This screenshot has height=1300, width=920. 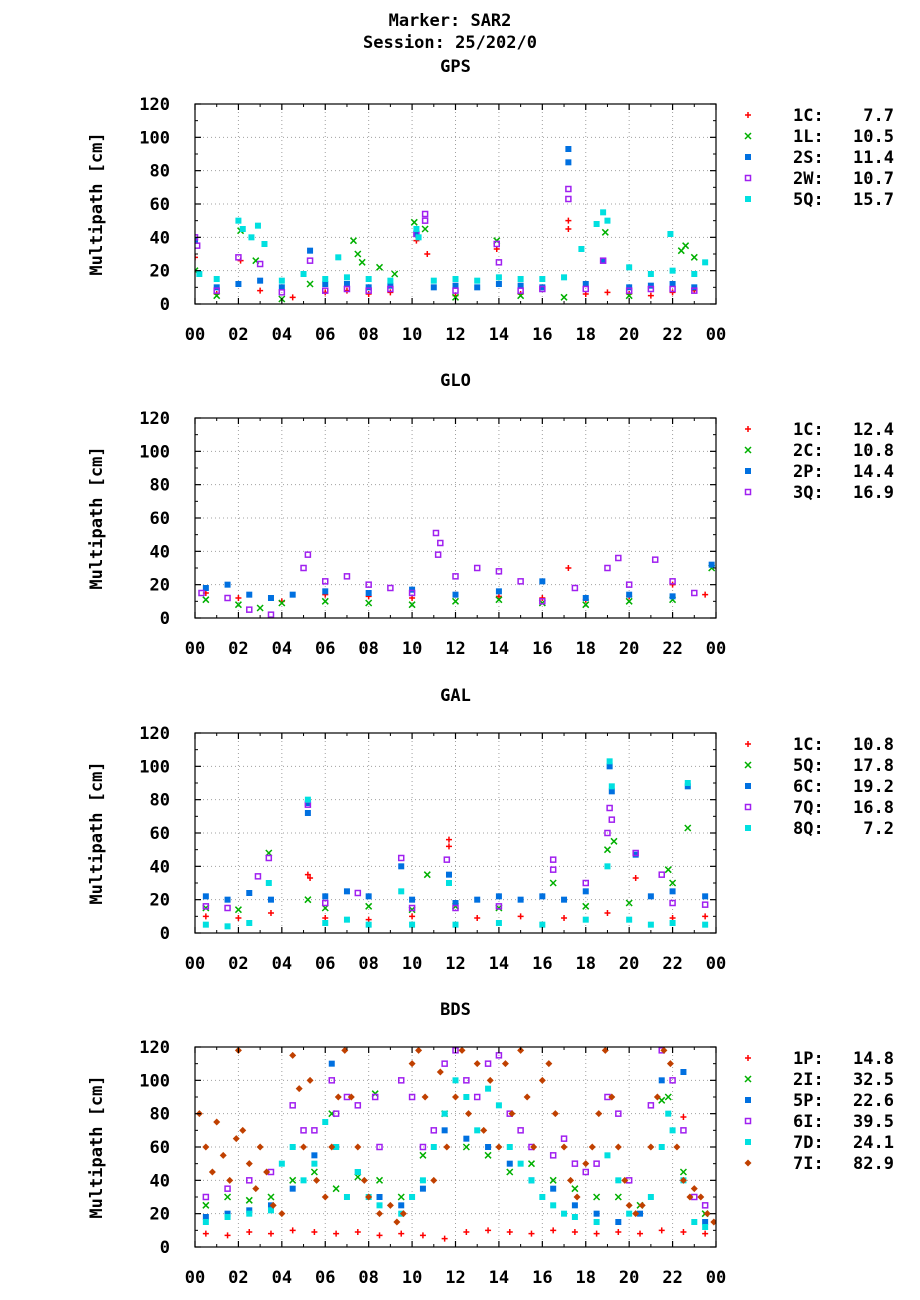 I want to click on data-point-8q, so click(x=687, y=783).